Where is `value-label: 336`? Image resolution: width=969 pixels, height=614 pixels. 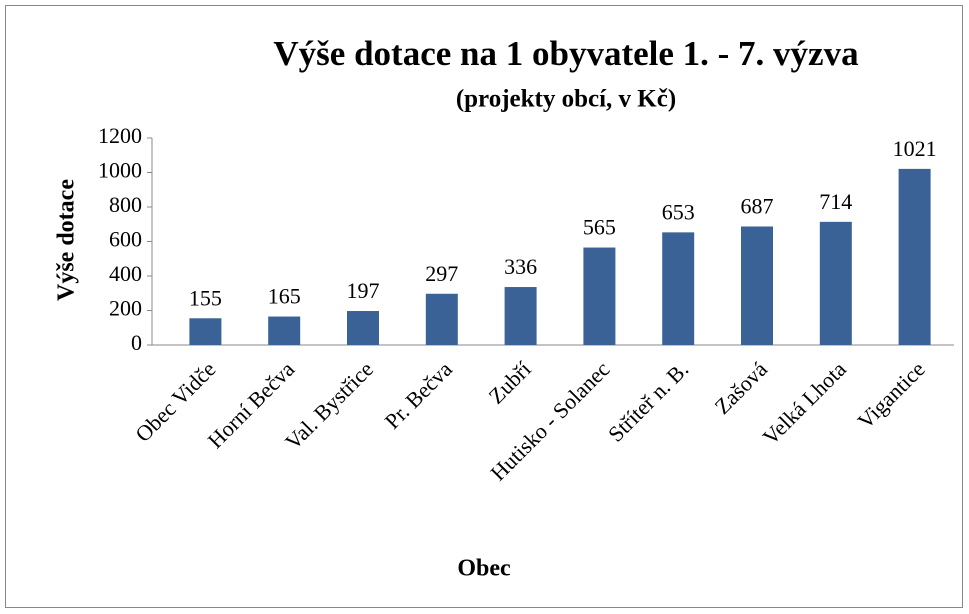
value-label: 336 is located at coordinates (520, 266).